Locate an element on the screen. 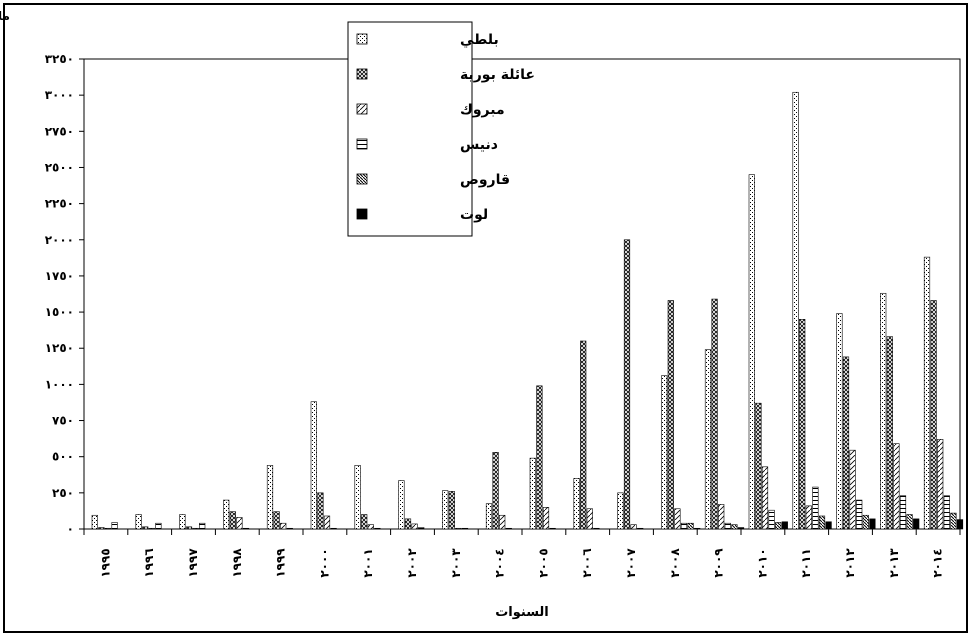  y-tick-label: ١٢٥٠ is located at coordinates (59, 348).